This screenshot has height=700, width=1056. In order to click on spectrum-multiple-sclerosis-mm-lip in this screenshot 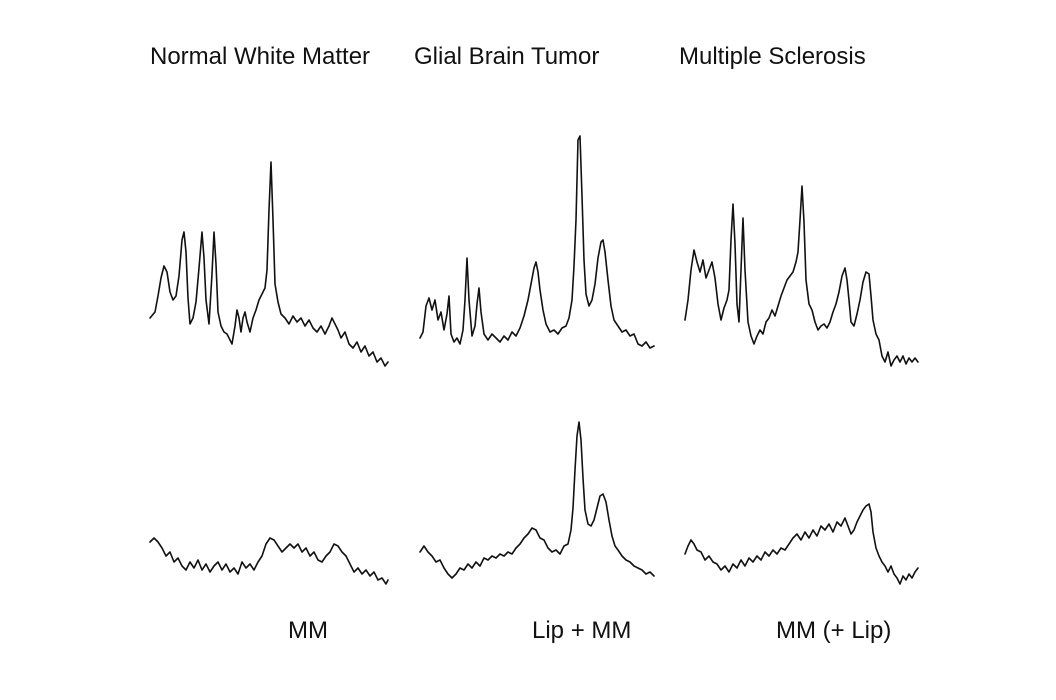, I will do `click(801, 544)`.